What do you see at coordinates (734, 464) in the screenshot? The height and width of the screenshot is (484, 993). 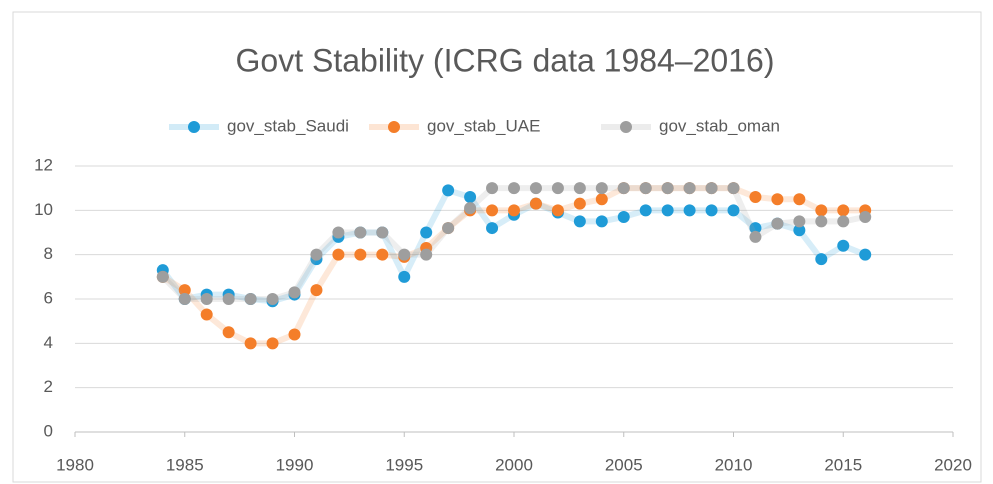 I see `x-tick-label: 2010` at bounding box center [734, 464].